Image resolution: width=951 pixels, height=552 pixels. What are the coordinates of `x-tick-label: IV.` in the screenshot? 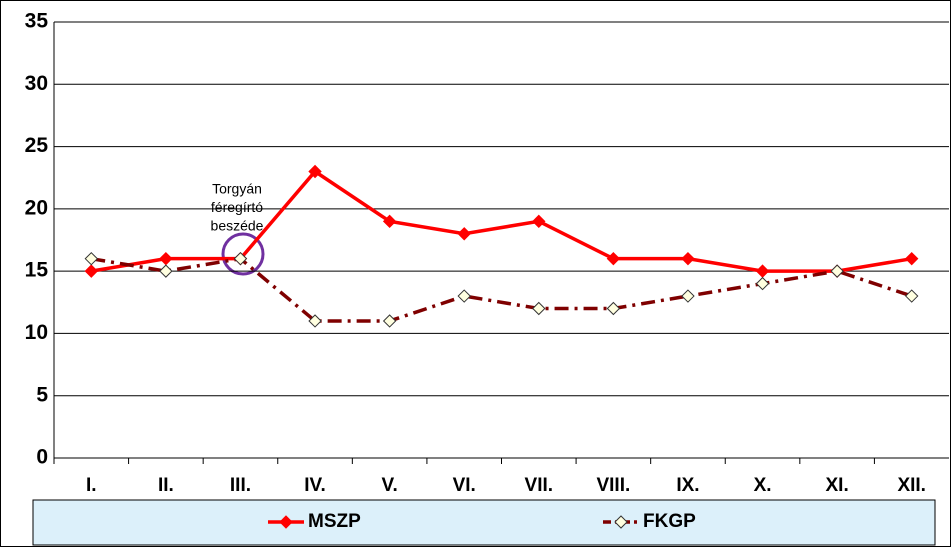 It's located at (315, 485).